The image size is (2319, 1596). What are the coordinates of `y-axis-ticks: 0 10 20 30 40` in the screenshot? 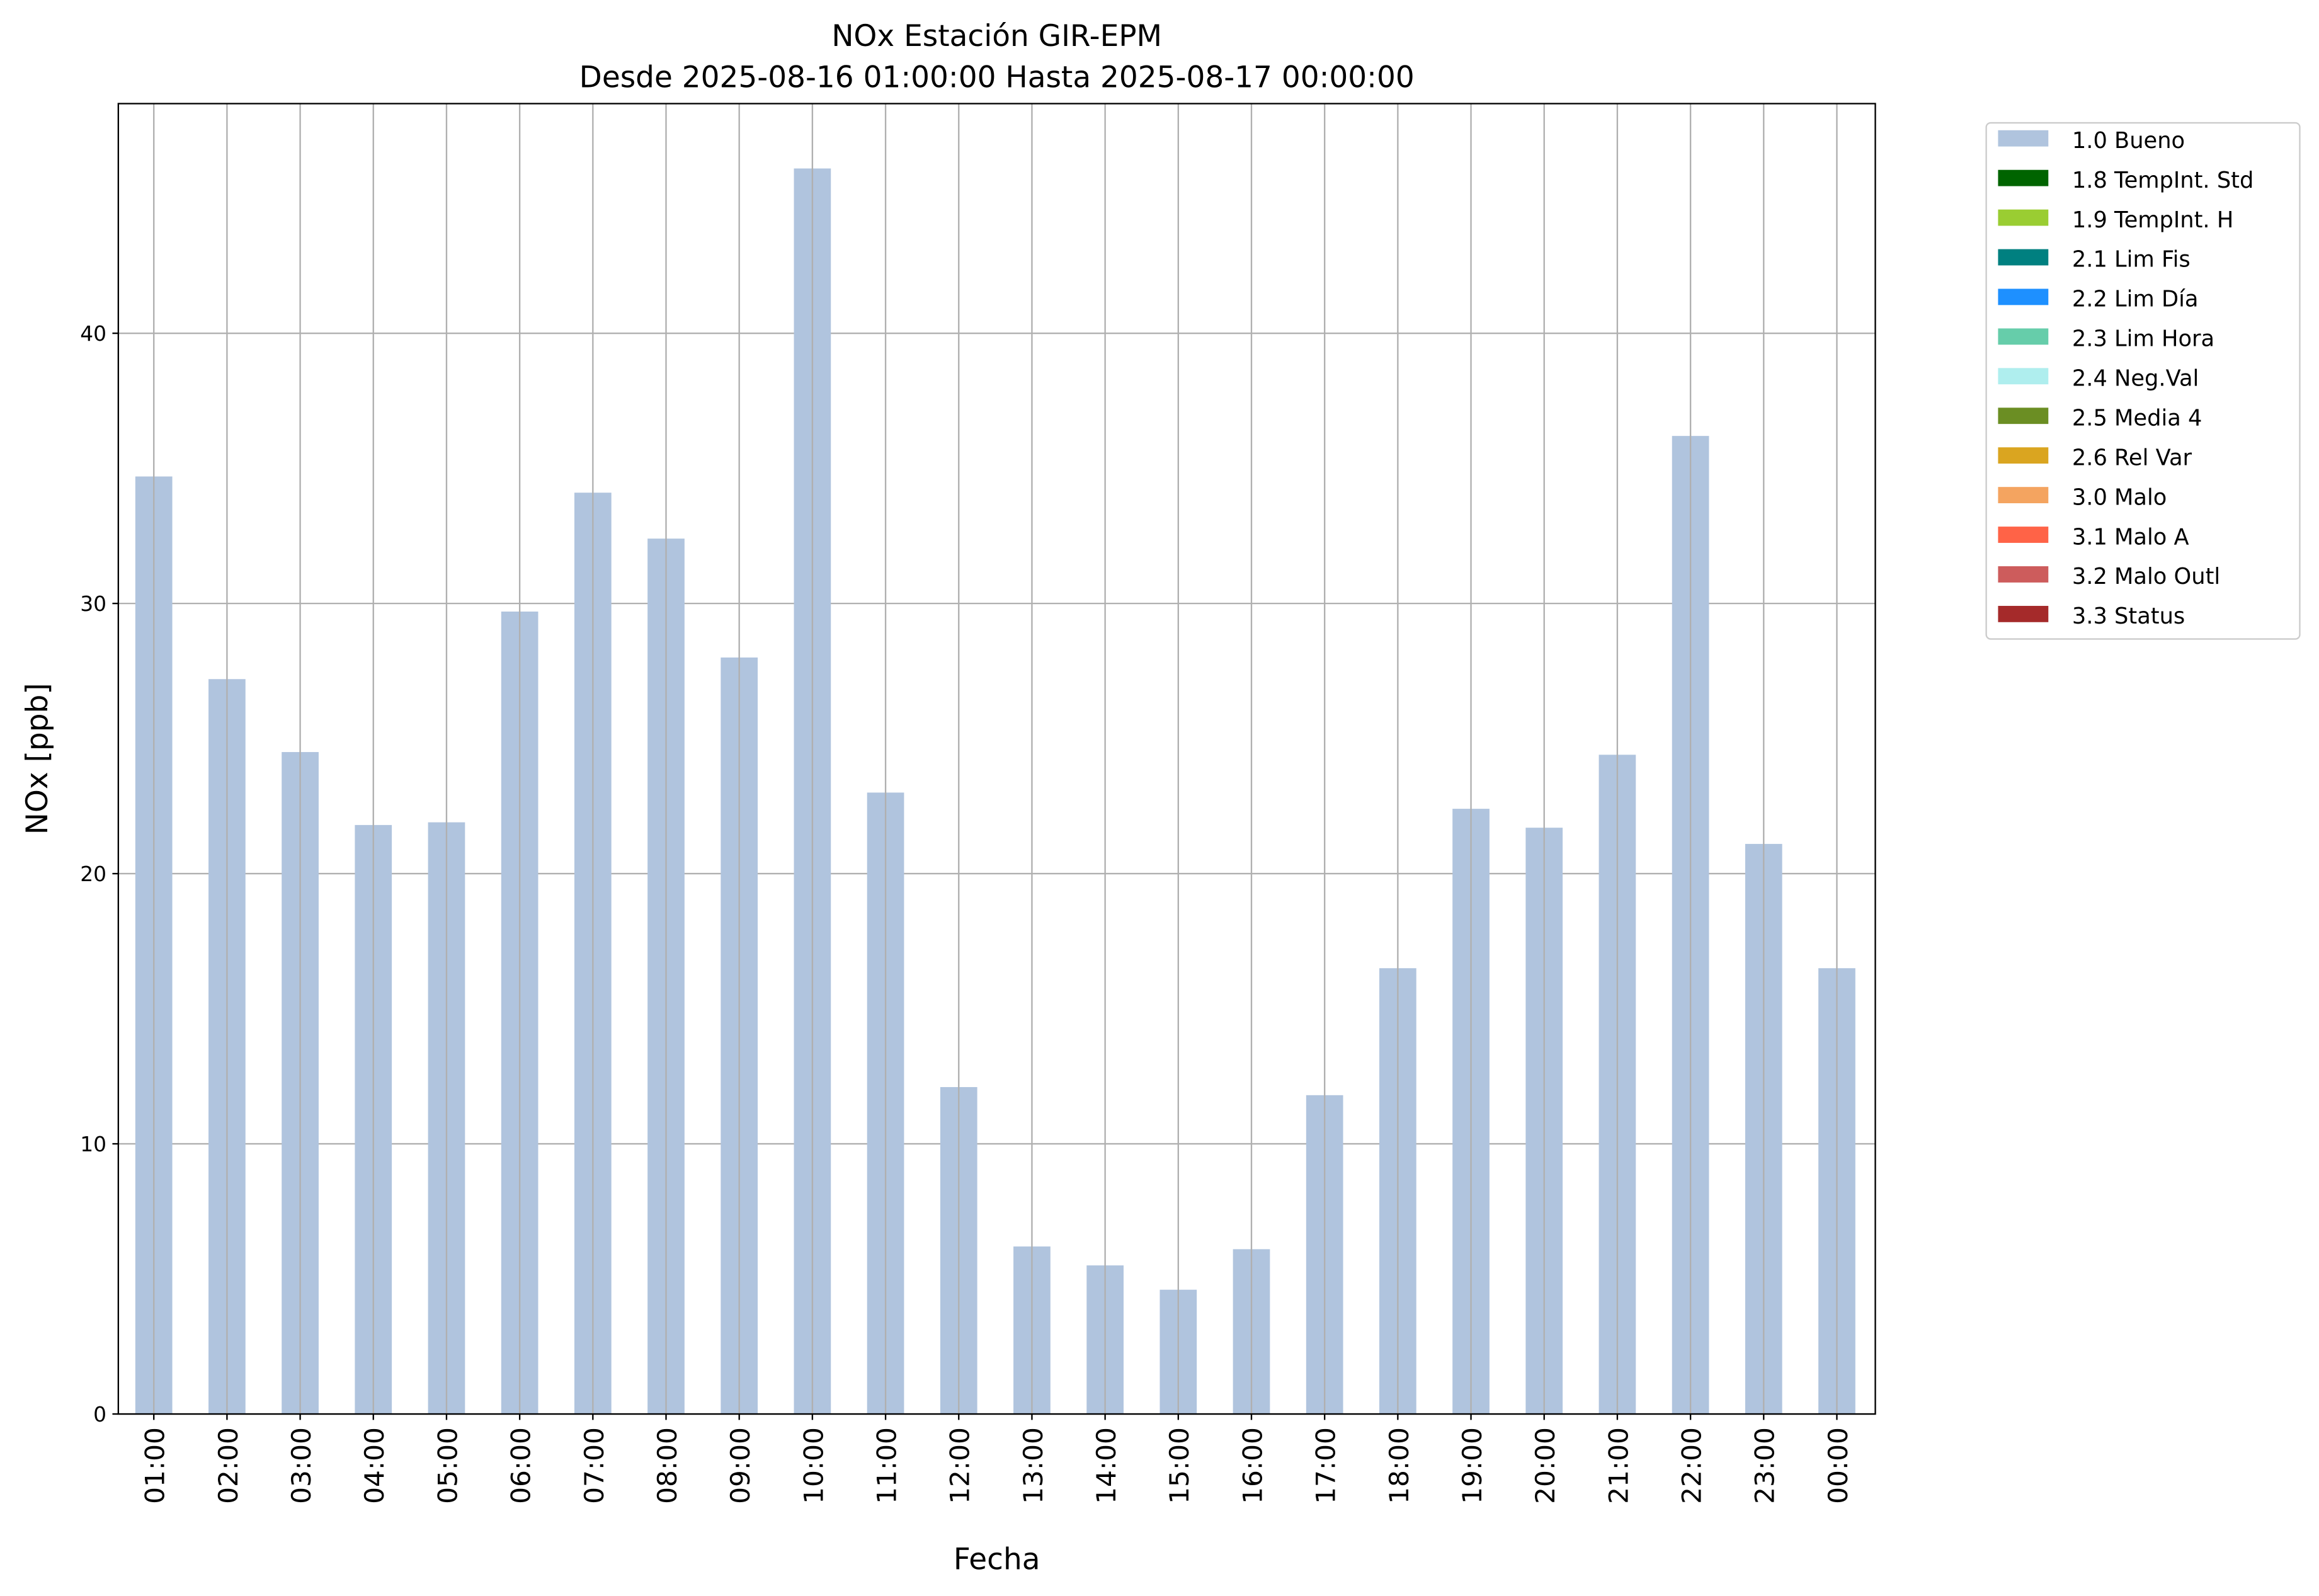 It's located at (99, 874).